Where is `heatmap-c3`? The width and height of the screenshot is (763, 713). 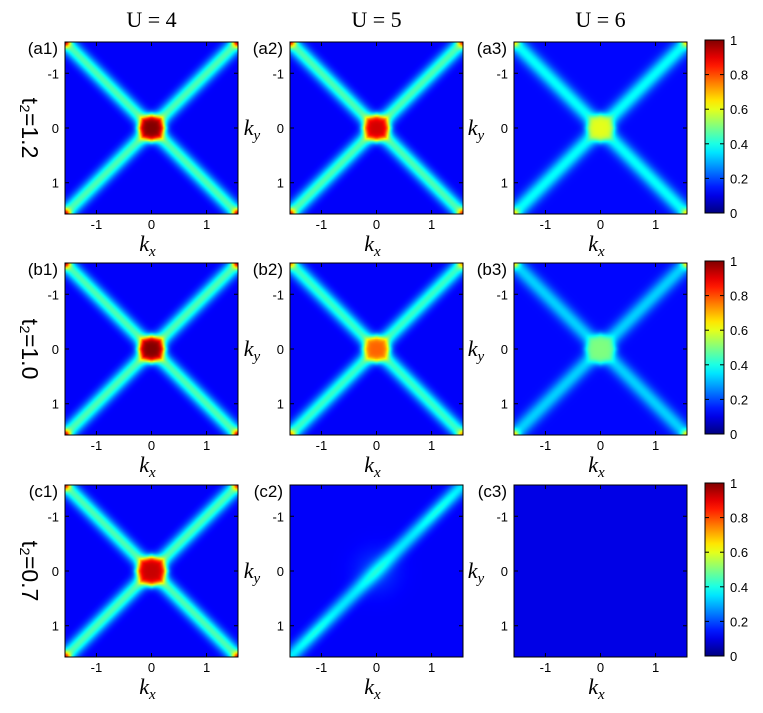 heatmap-c3 is located at coordinates (600, 571).